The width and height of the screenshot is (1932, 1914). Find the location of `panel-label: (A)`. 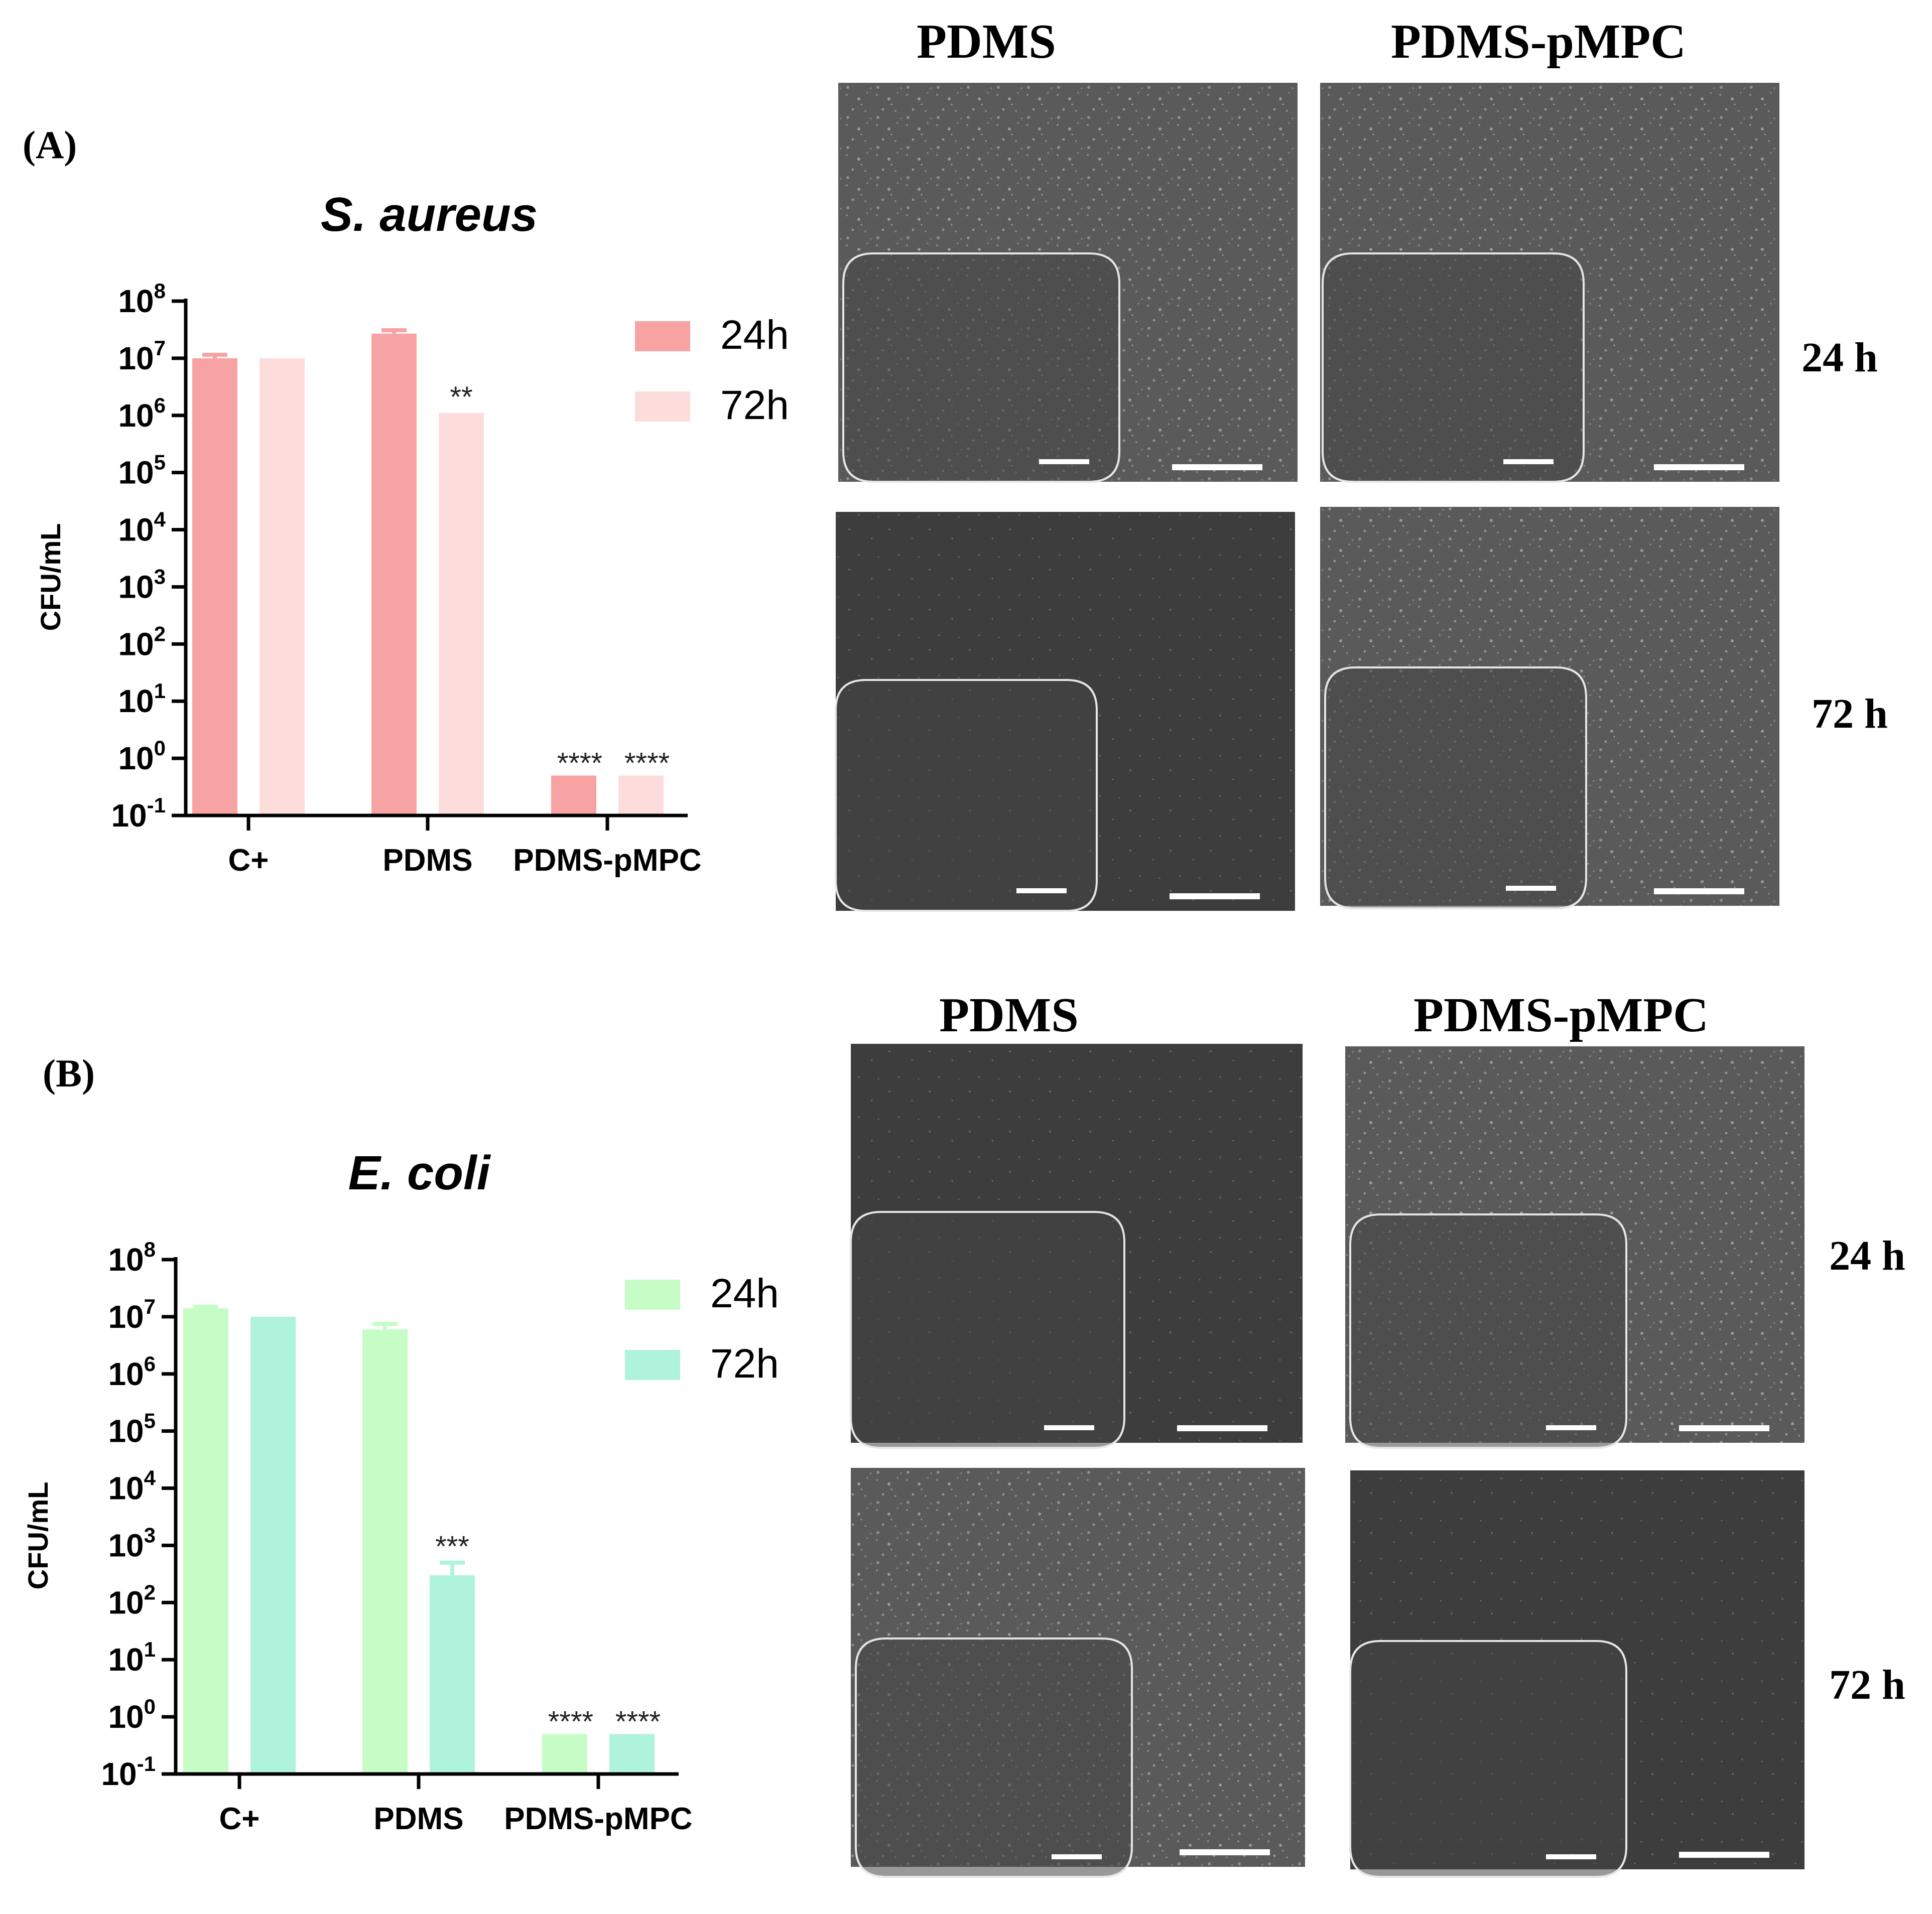

panel-label: (A) is located at coordinates (50, 145).